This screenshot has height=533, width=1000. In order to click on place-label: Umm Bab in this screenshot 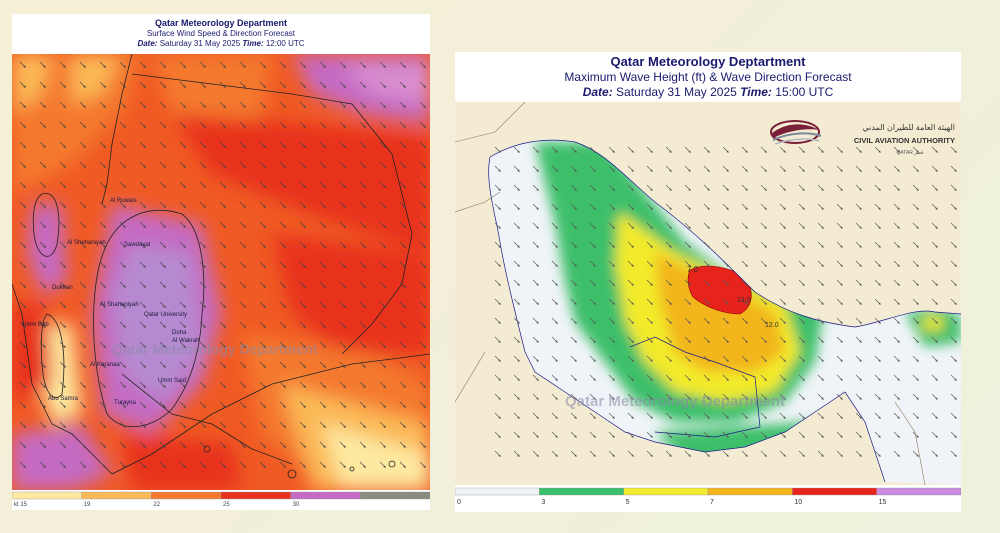, I will do `click(35, 325)`.